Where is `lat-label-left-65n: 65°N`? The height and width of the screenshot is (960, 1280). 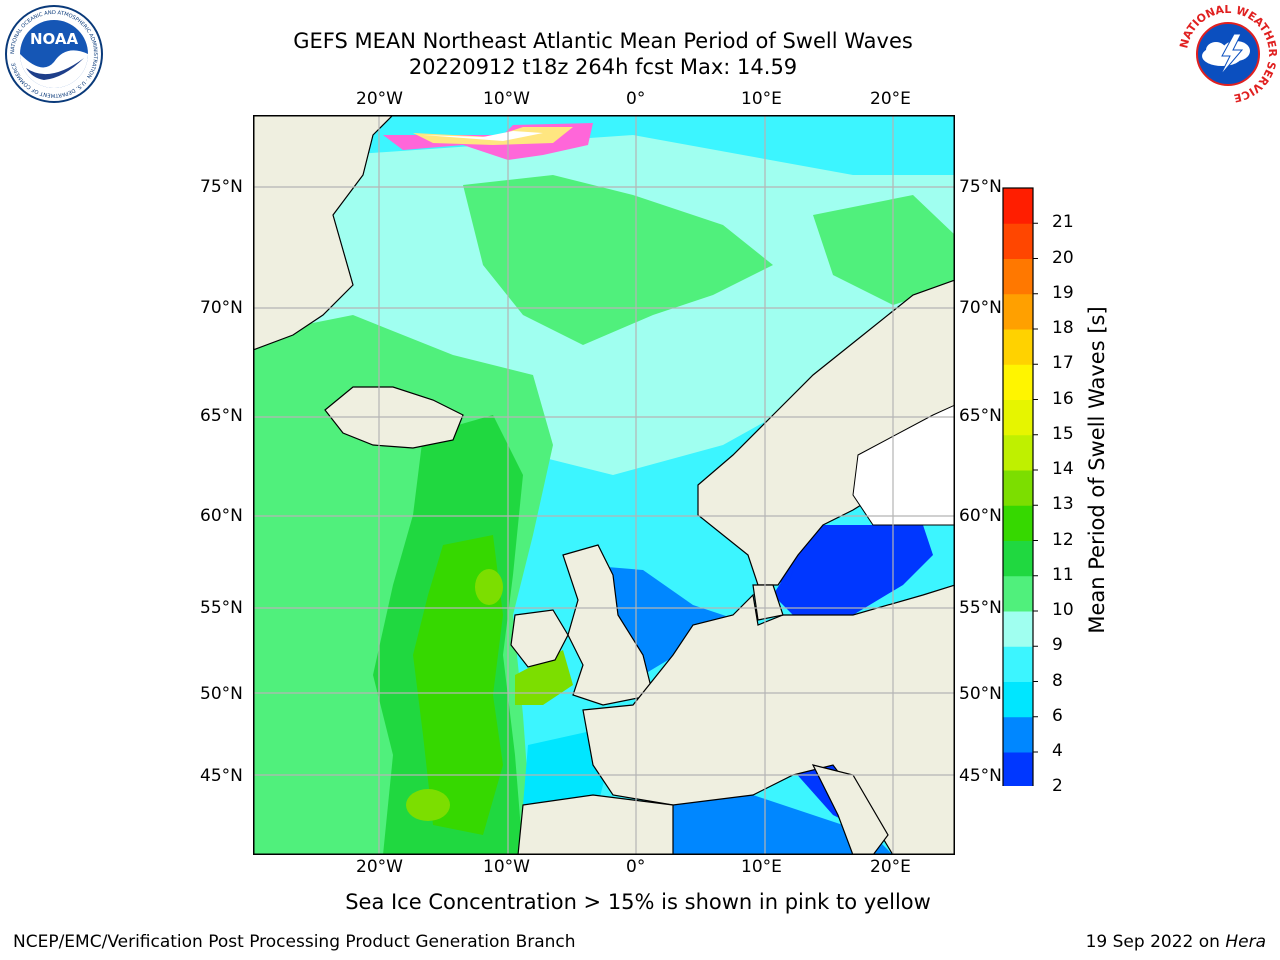
lat-label-left-65n: 65°N is located at coordinates (221, 416).